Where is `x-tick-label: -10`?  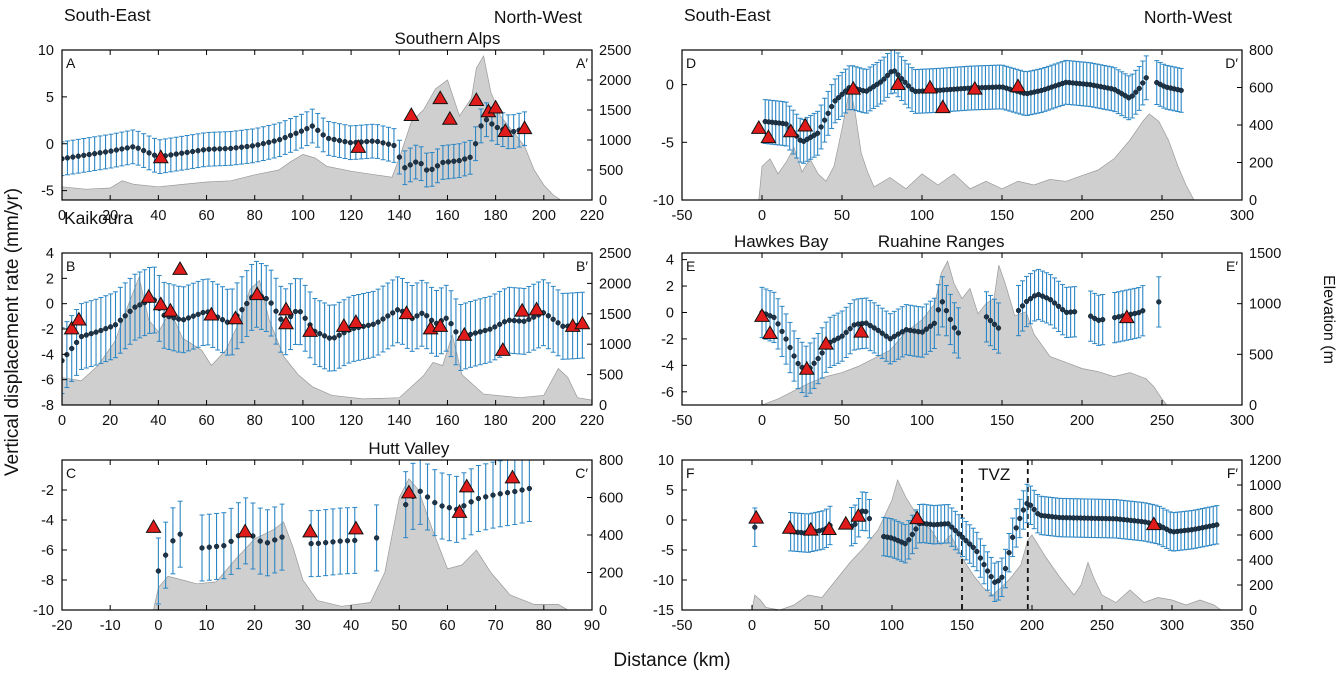
x-tick-label: -10 is located at coordinates (110, 626).